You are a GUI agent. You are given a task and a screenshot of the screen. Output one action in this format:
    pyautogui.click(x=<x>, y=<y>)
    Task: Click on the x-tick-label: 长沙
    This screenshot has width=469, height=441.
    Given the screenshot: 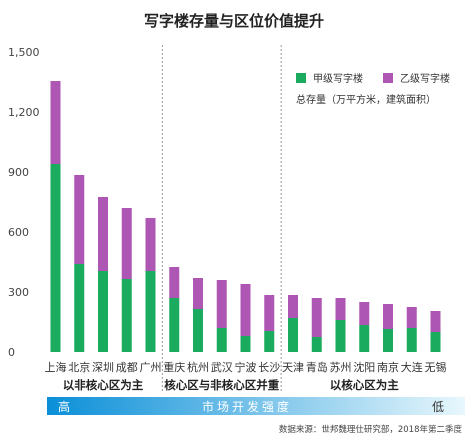 What is the action you would take?
    pyautogui.click(x=269, y=367)
    